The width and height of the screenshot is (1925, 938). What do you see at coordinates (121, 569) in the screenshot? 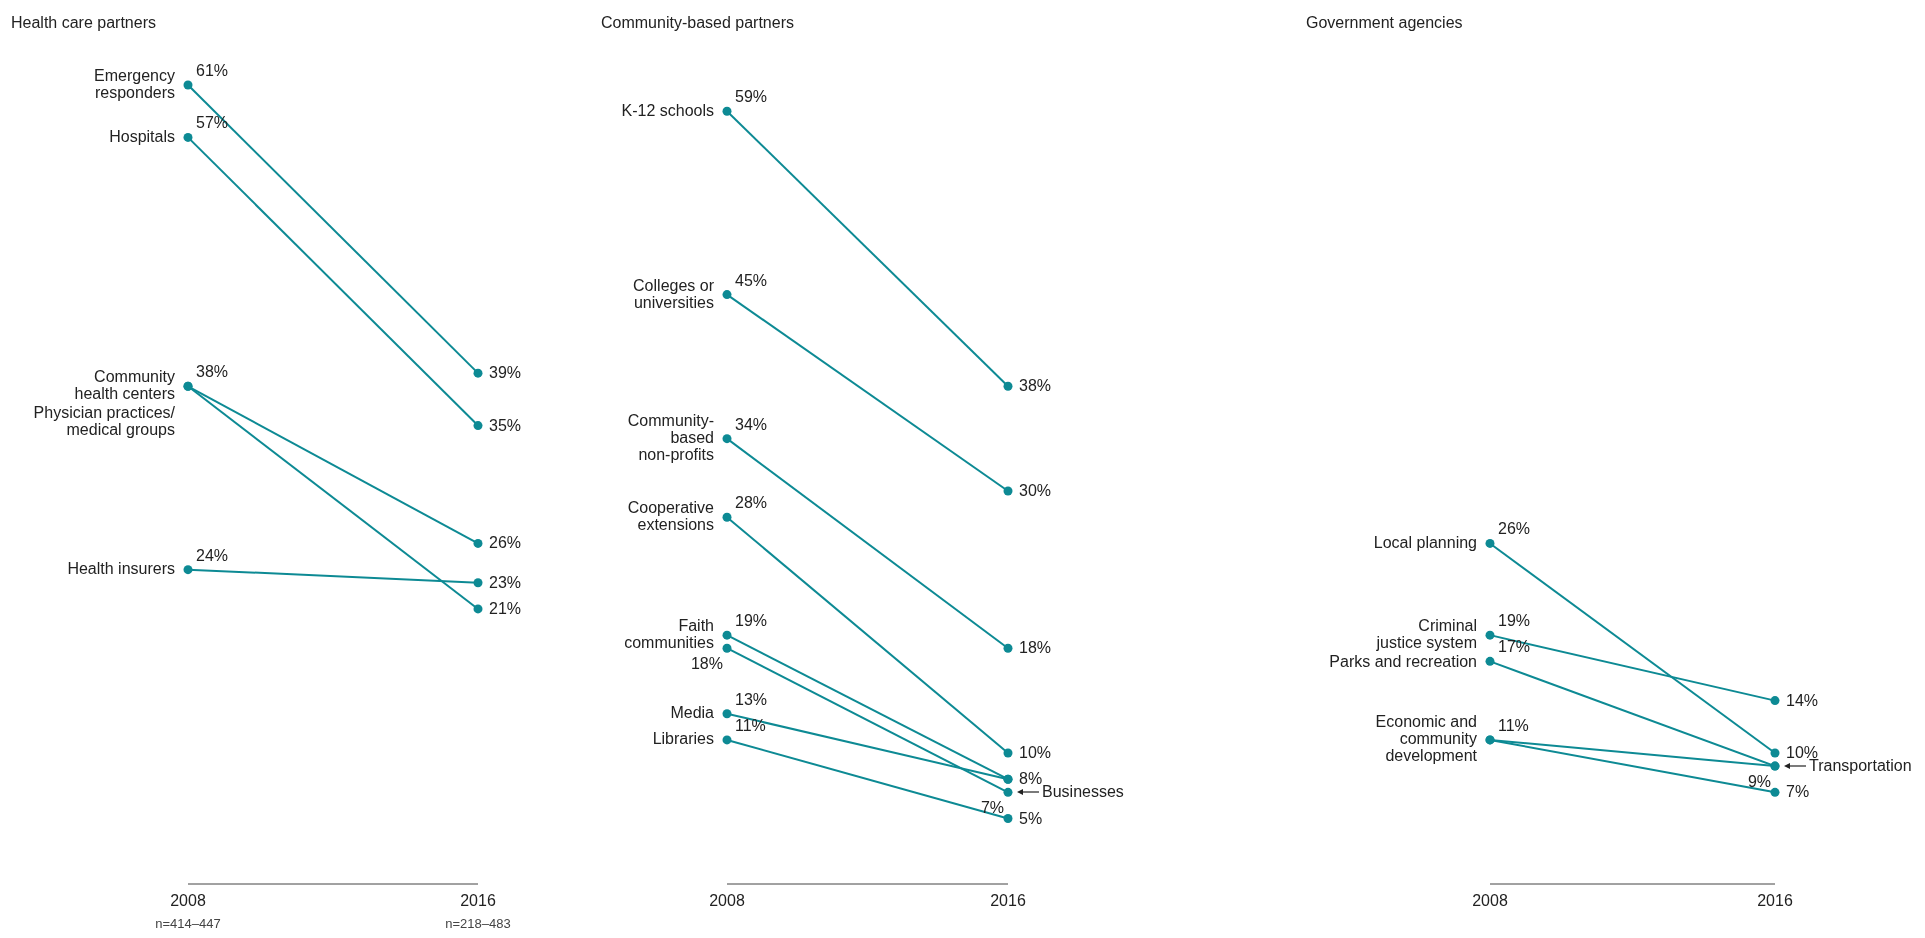
I see `series-label: Health insurers` at bounding box center [121, 569].